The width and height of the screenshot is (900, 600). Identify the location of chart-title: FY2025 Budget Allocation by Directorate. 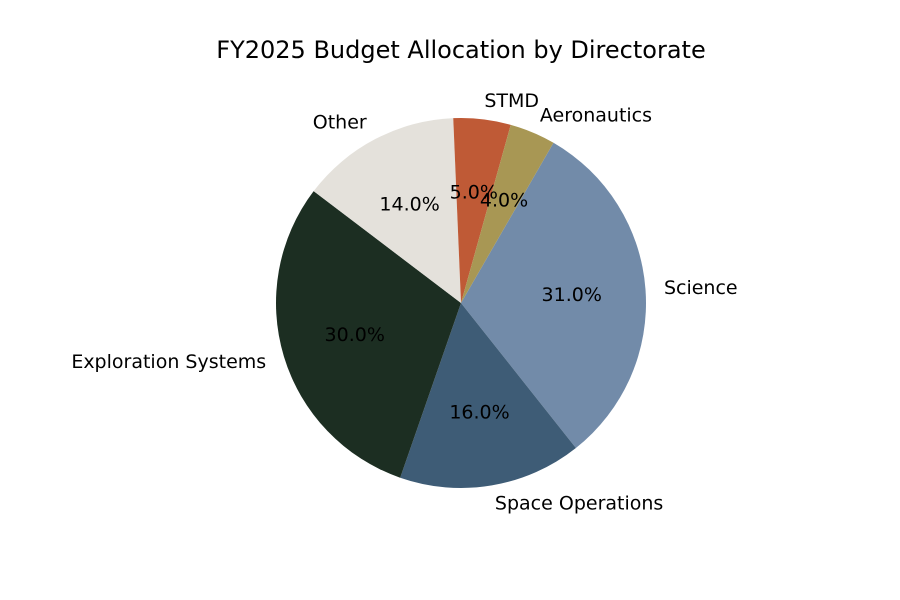
(460, 50).